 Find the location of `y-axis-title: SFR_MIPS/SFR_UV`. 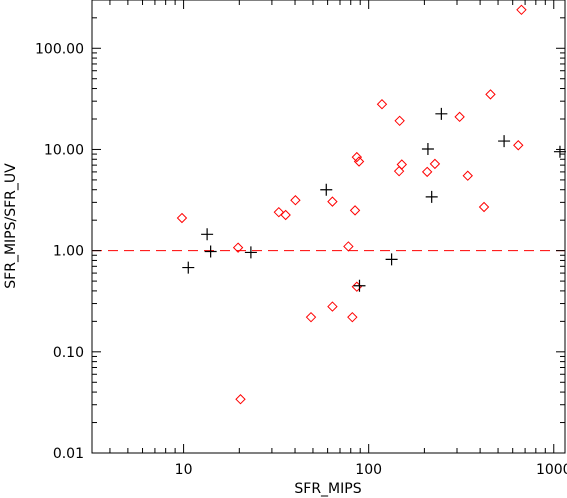

y-axis-title: SFR_MIPS/SFR_UV is located at coordinates (11, 226).